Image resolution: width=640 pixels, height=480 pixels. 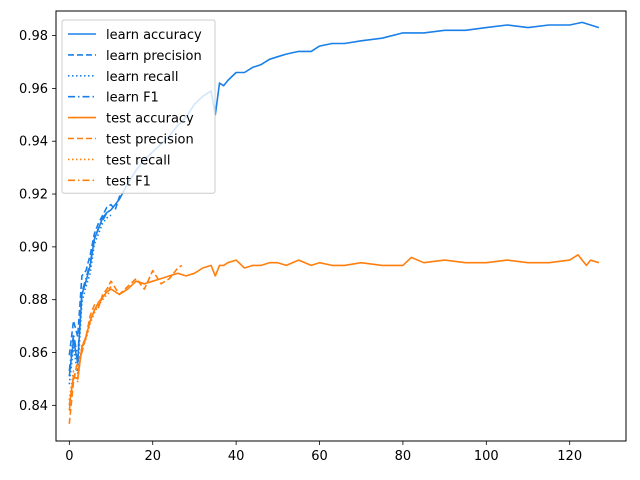 I want to click on x-axis: 0 20 40 60 80 100 120, so click(x=323, y=452).